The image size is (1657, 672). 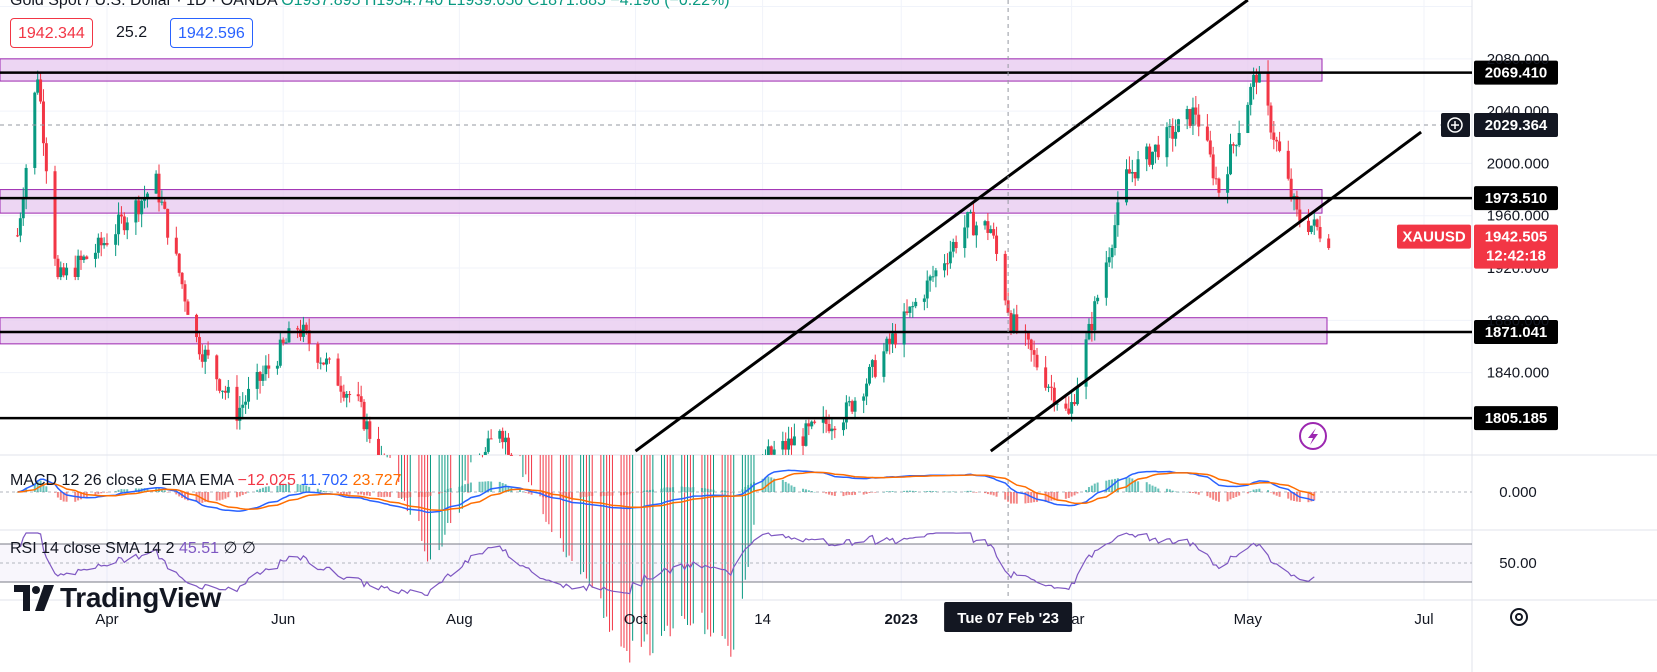 What do you see at coordinates (211, 33) in the screenshot?
I see `ask-price-button: 1942.596` at bounding box center [211, 33].